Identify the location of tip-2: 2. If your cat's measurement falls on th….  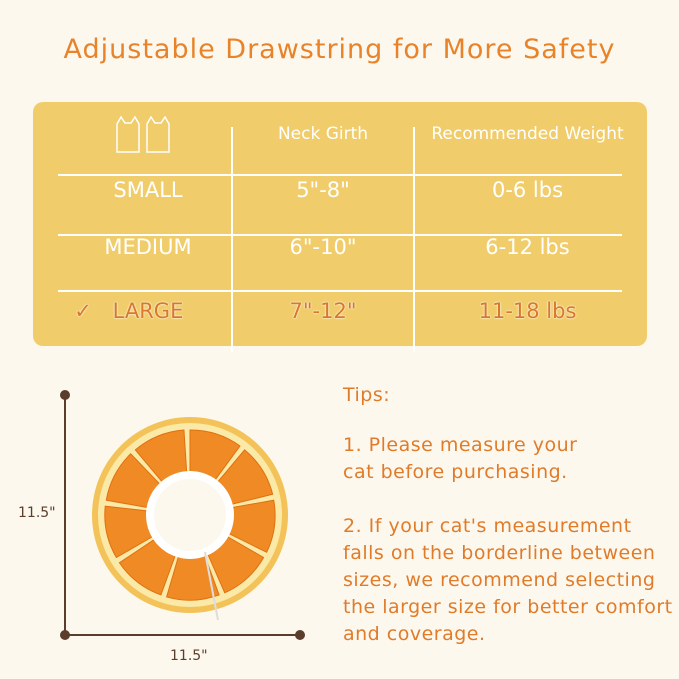
(508, 580).